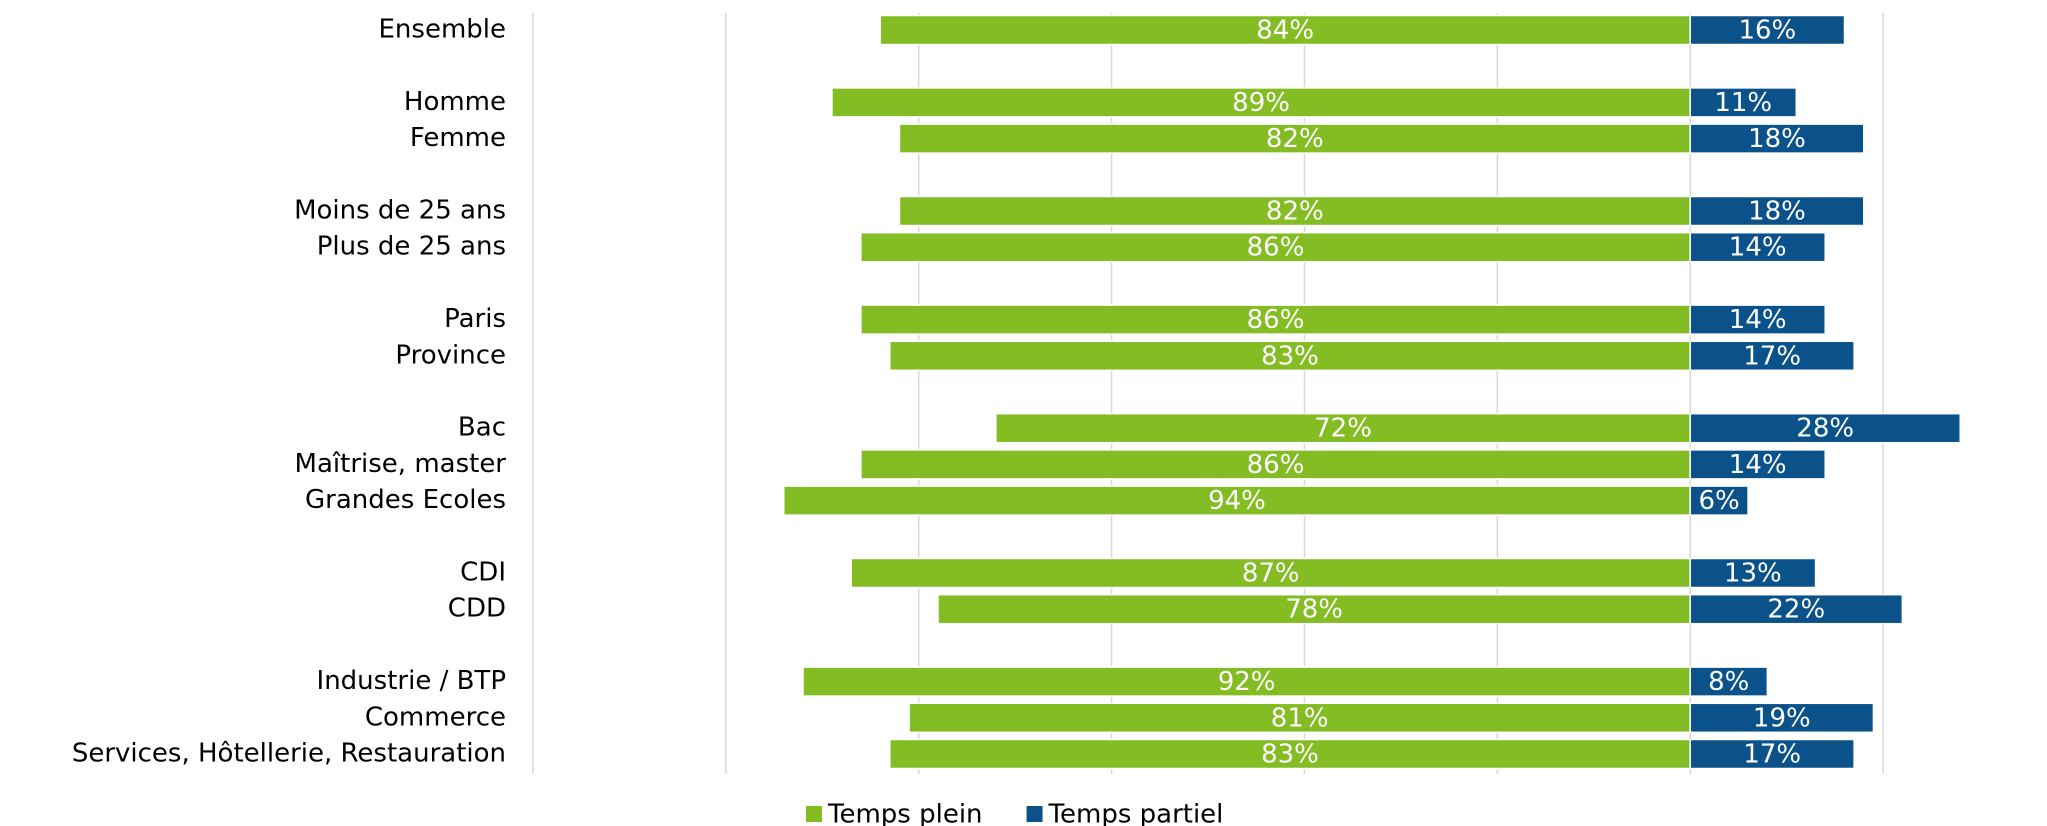  What do you see at coordinates (443, 30) in the screenshot?
I see `category-label: Ensemble` at bounding box center [443, 30].